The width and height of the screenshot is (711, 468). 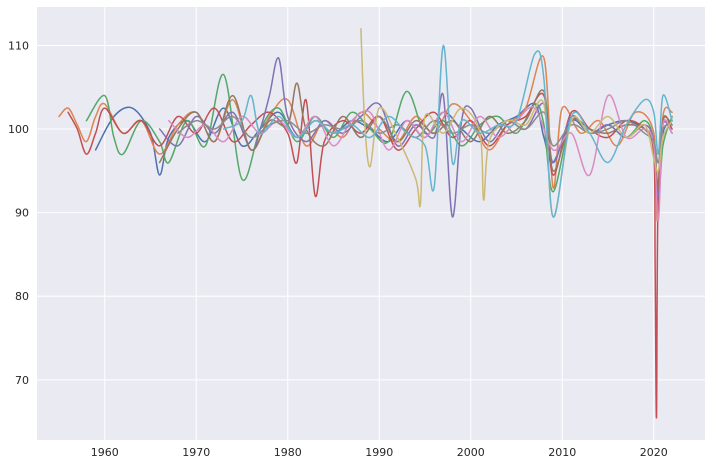 I want to click on y-tick-label: 90, so click(x=22, y=213).